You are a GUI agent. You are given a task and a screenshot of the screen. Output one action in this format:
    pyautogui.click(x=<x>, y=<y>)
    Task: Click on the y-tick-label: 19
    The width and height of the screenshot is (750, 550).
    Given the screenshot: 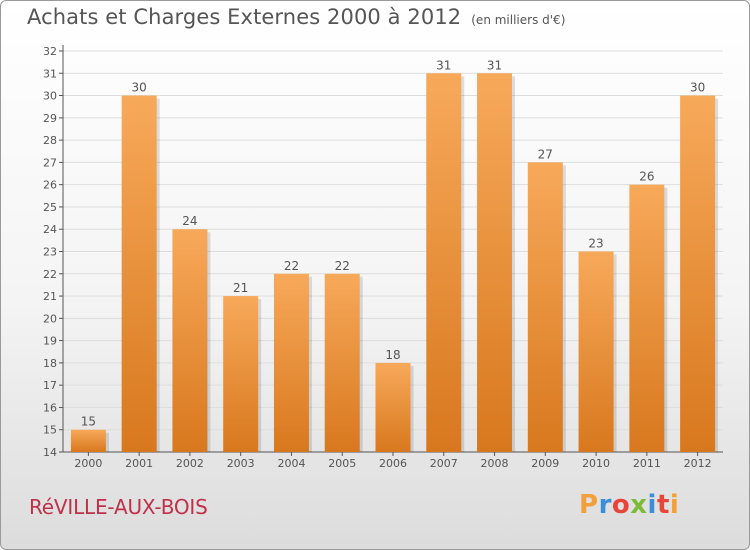 What is the action you would take?
    pyautogui.click(x=50, y=341)
    